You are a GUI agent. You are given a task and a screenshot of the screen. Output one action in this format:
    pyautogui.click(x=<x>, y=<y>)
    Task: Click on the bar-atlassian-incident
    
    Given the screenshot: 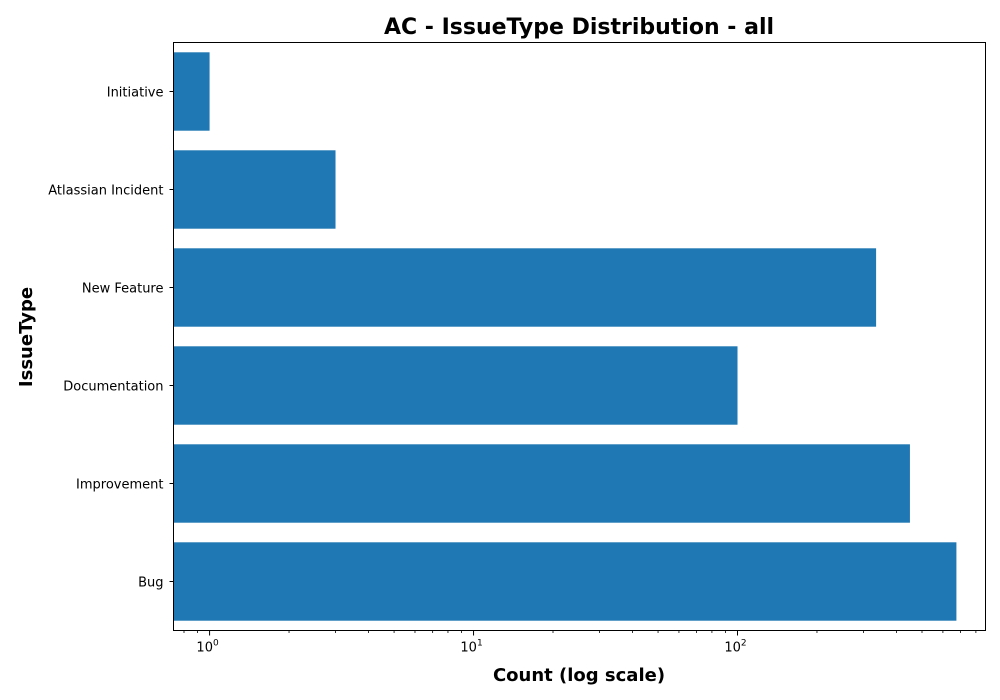 What is the action you would take?
    pyautogui.click(x=254, y=189)
    